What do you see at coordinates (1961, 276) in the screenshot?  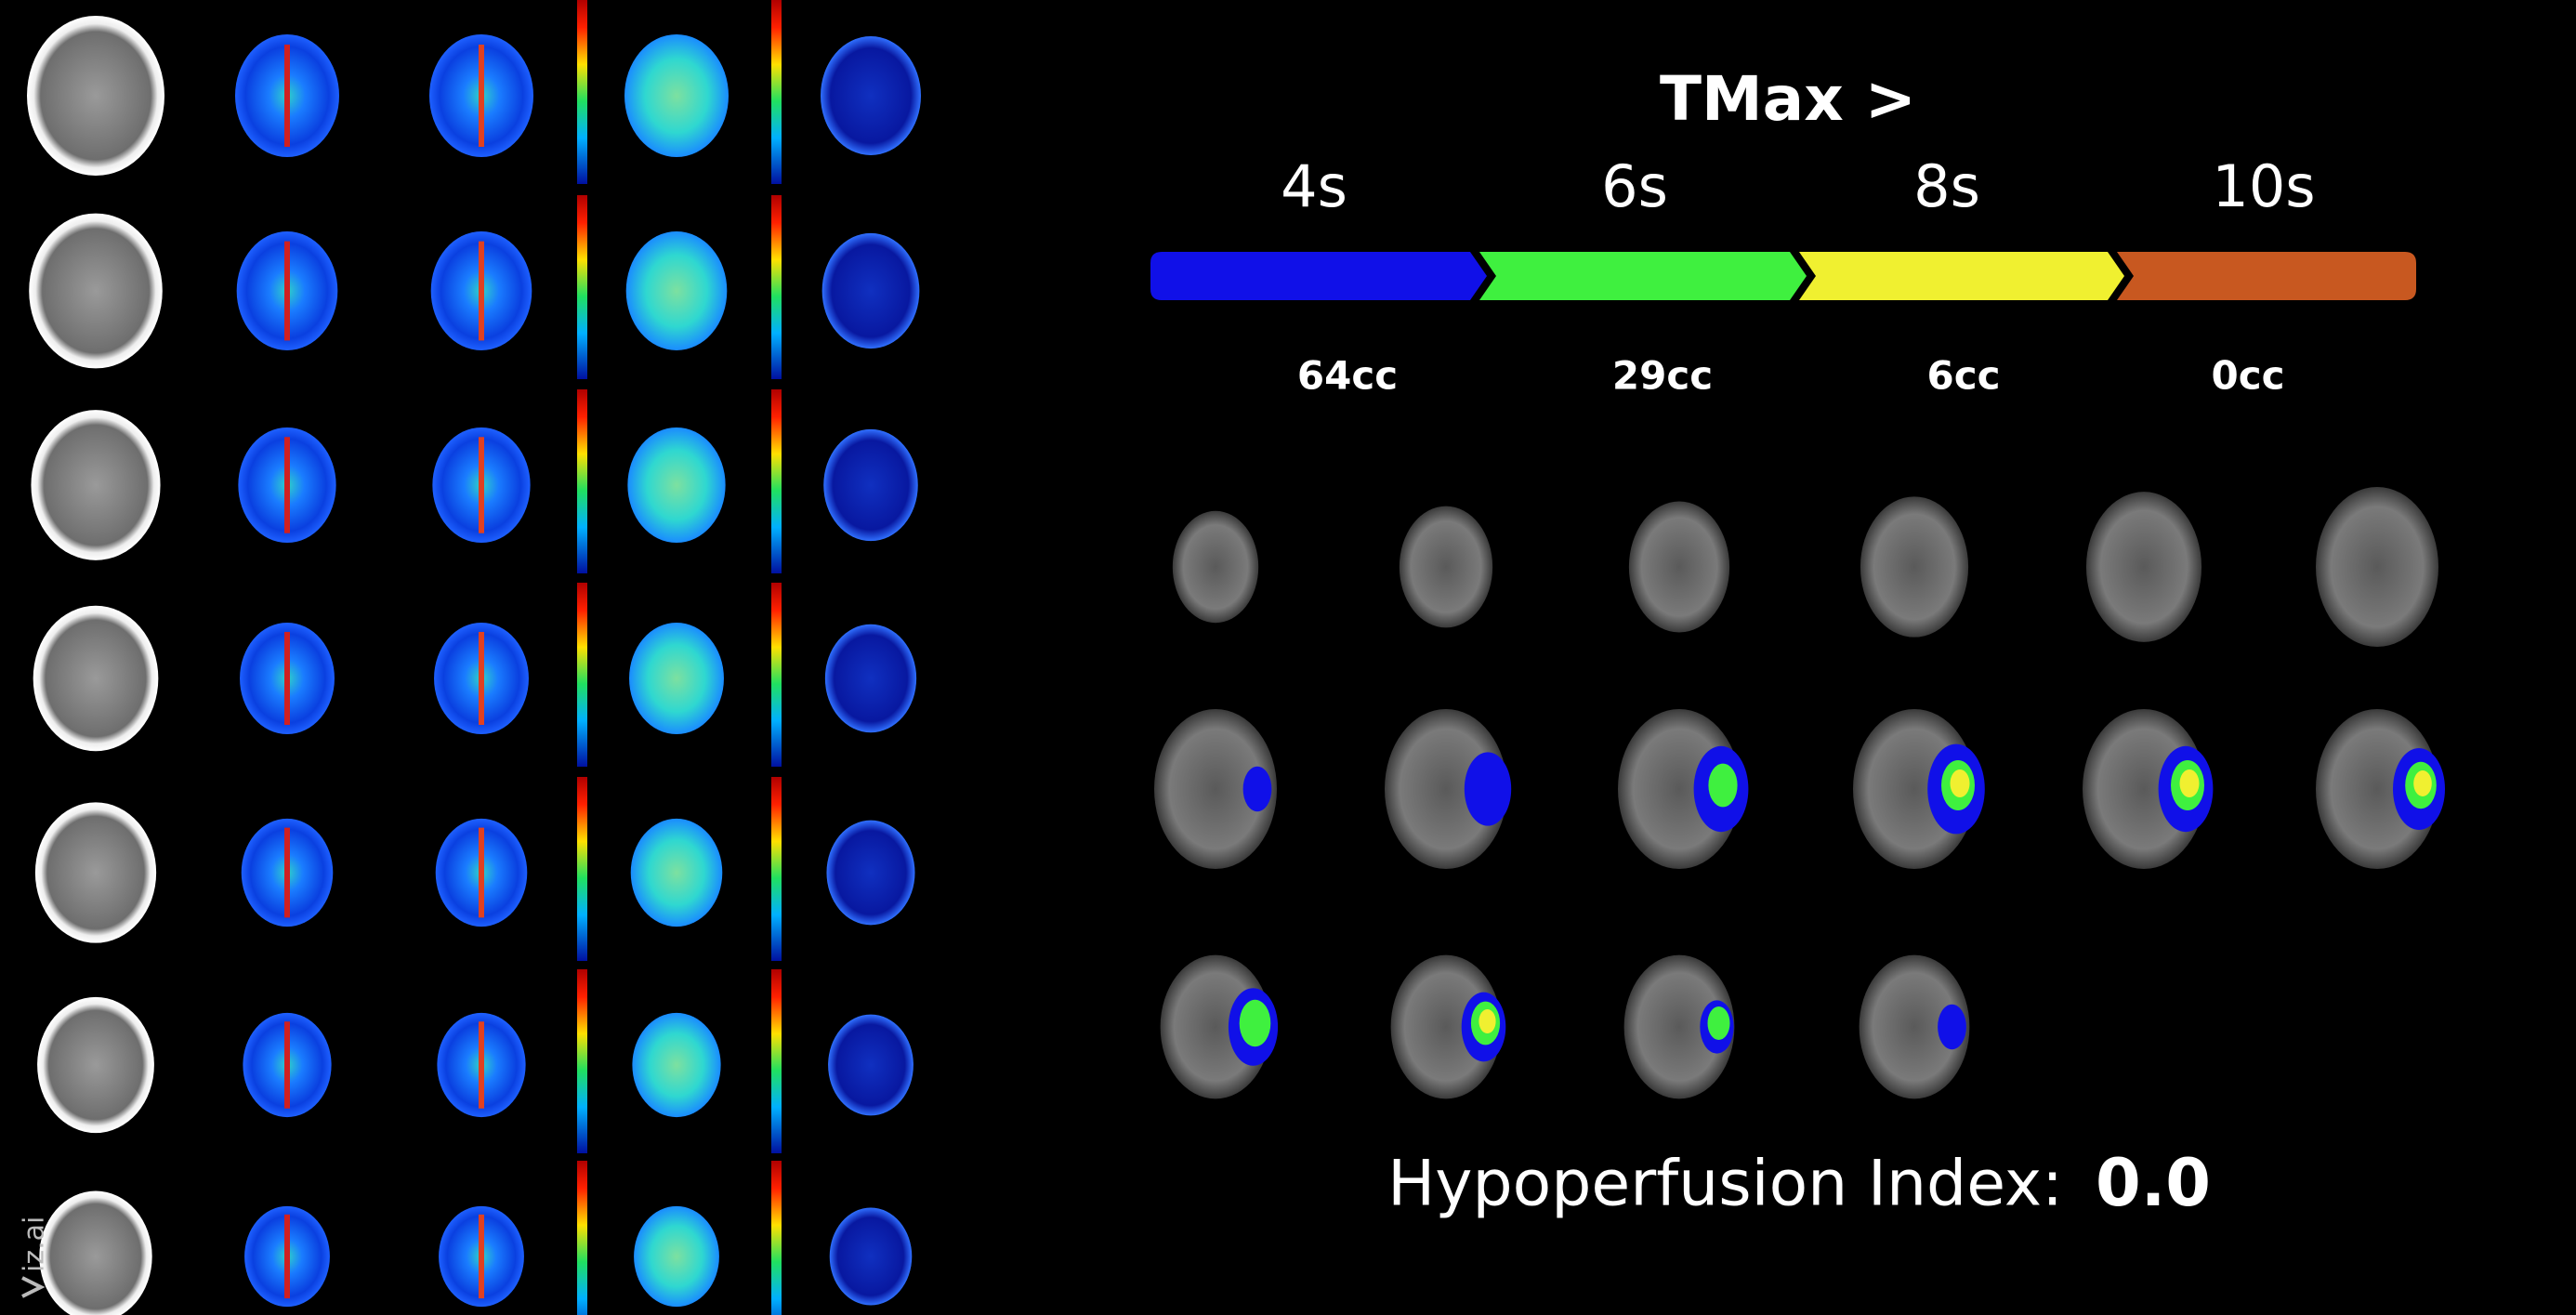 I see `segment-8s` at bounding box center [1961, 276].